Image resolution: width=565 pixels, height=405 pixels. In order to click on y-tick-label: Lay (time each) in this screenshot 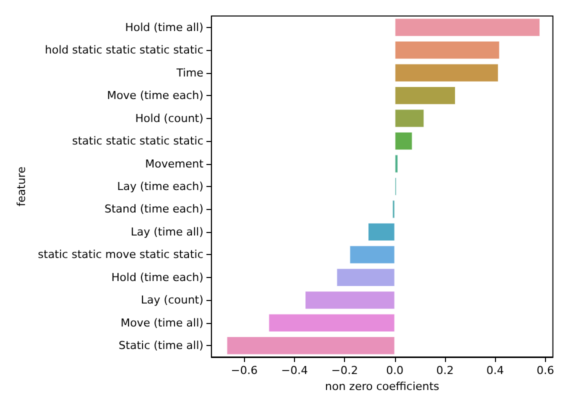, I will do `click(160, 186)`.